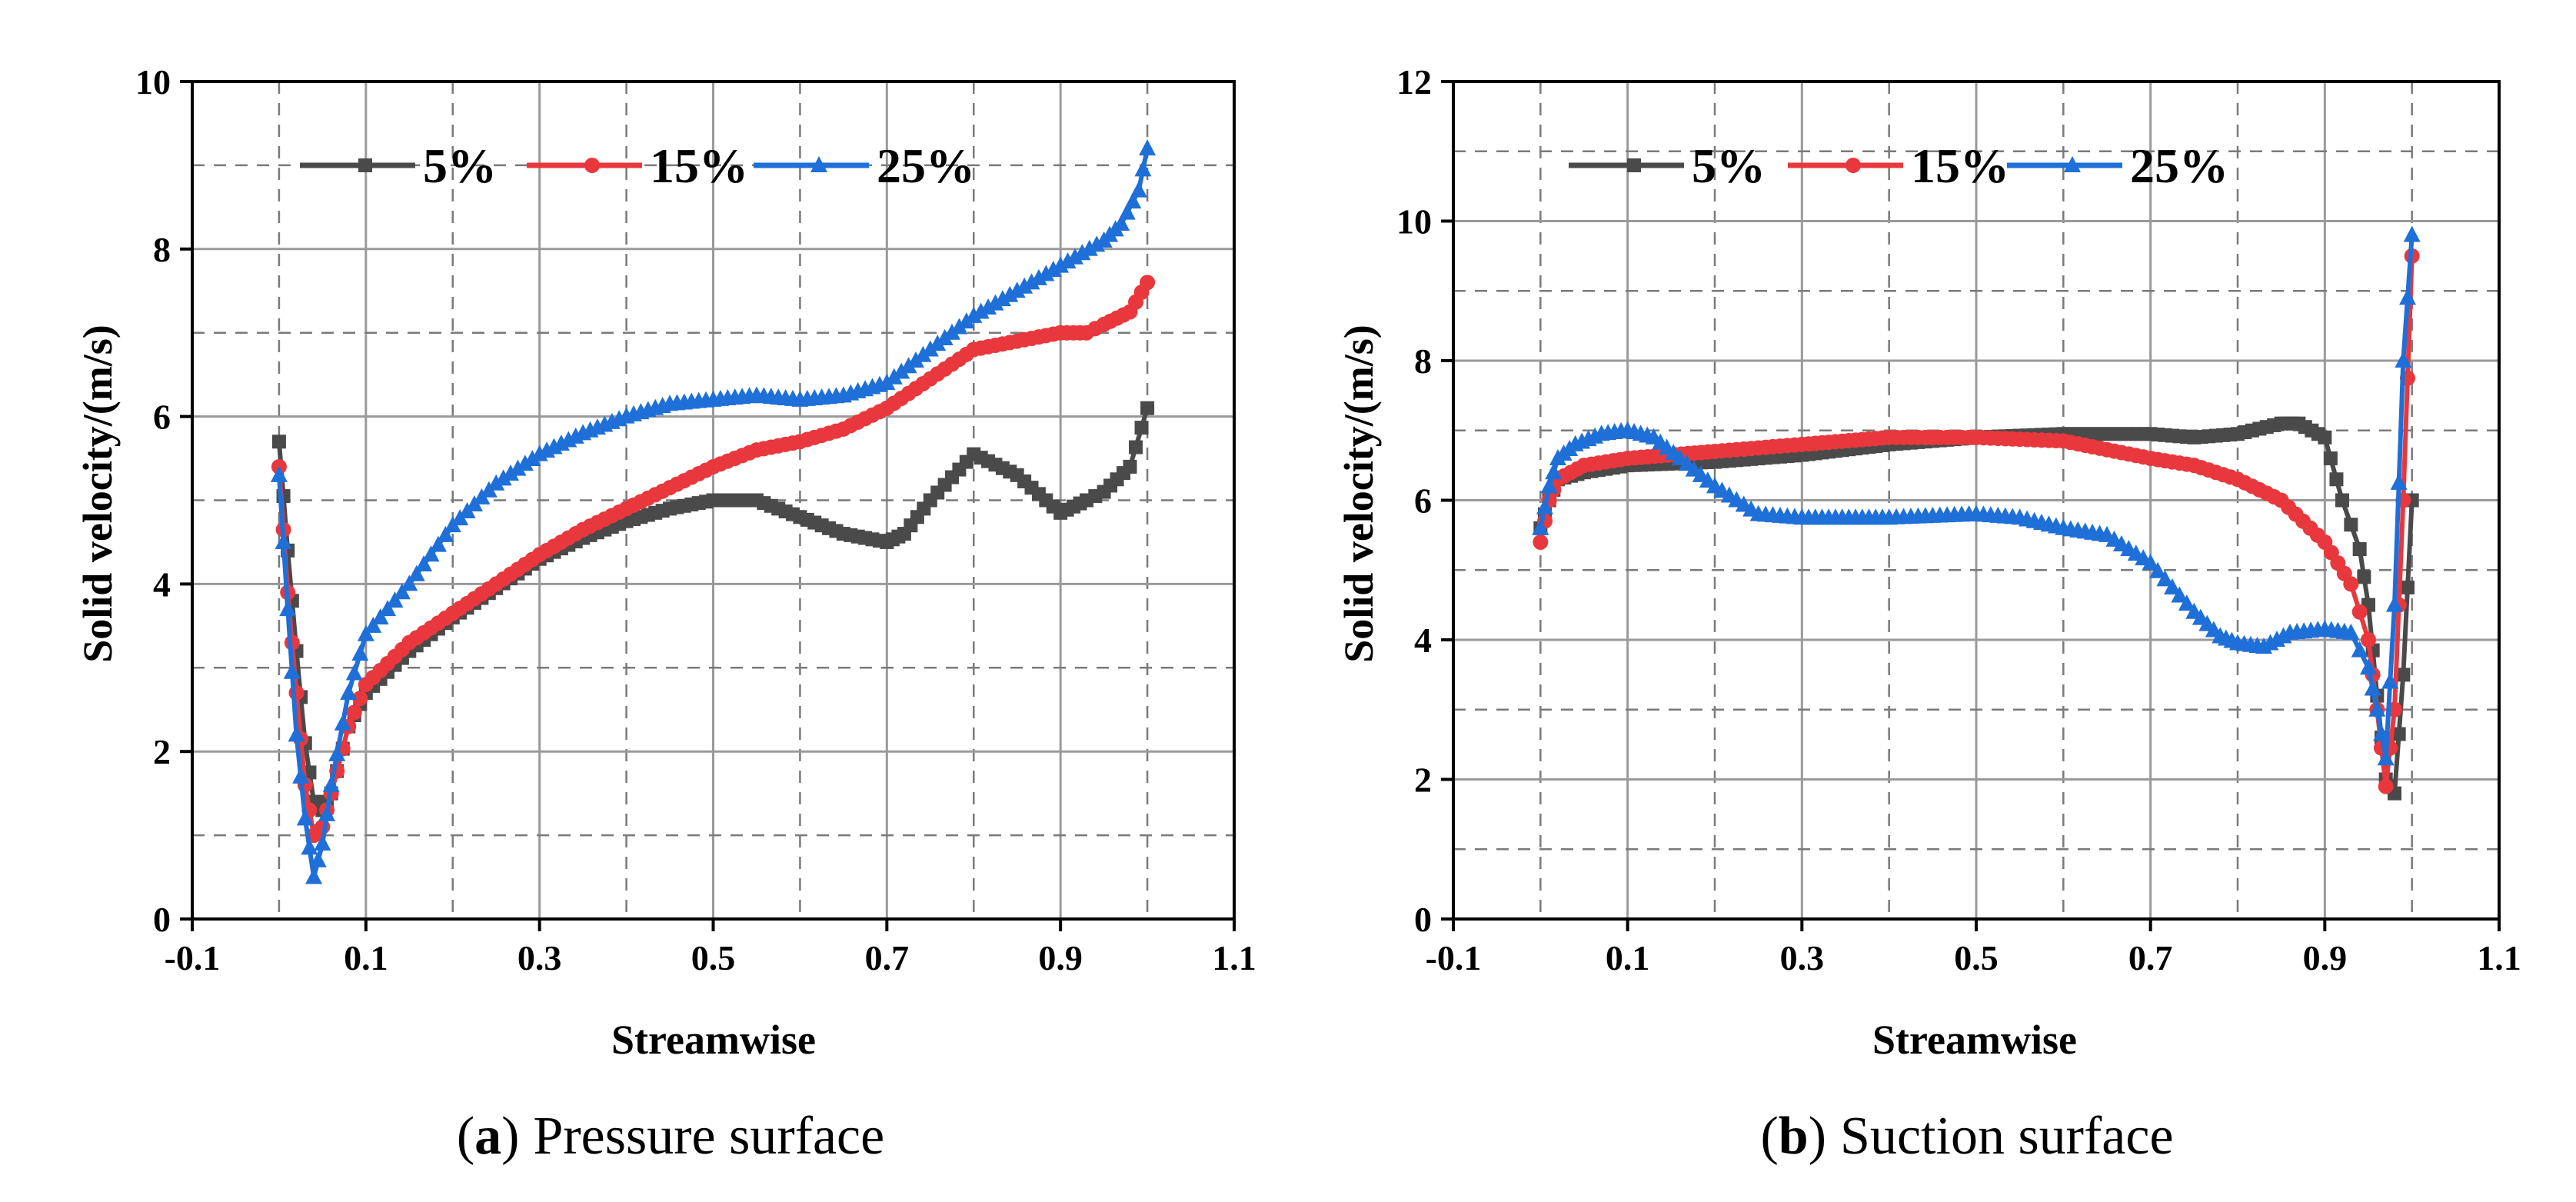 Image resolution: width=2576 pixels, height=1202 pixels. What do you see at coordinates (1974, 1040) in the screenshot?
I see `x-axis-label-b: Streamwise` at bounding box center [1974, 1040].